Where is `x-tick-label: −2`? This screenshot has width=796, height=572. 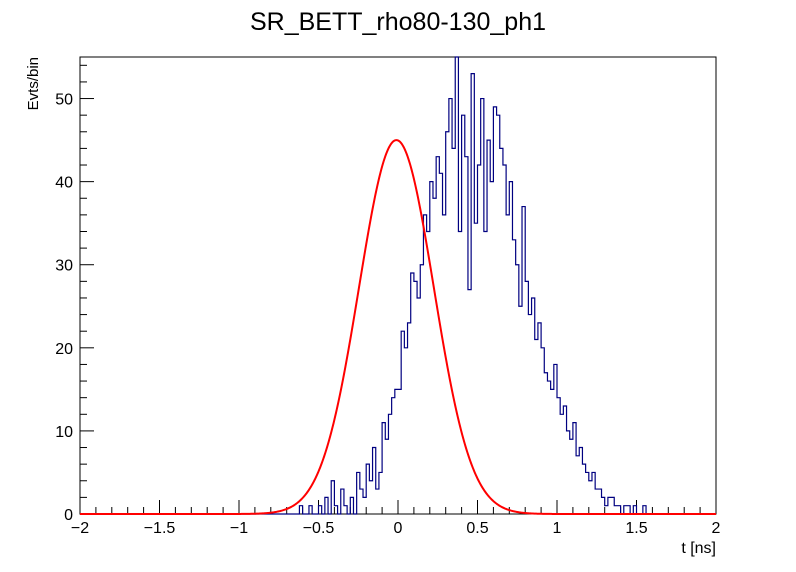
x-tick-label: −2 is located at coordinates (80, 528).